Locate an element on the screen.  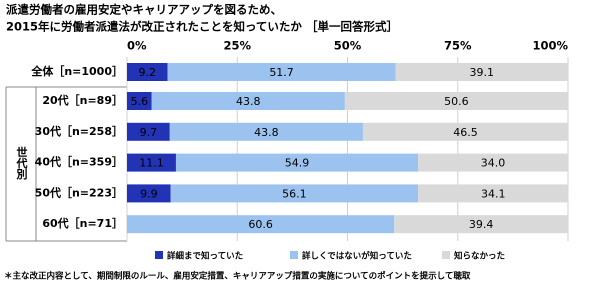
value-label: 39.4 is located at coordinates (481, 224).